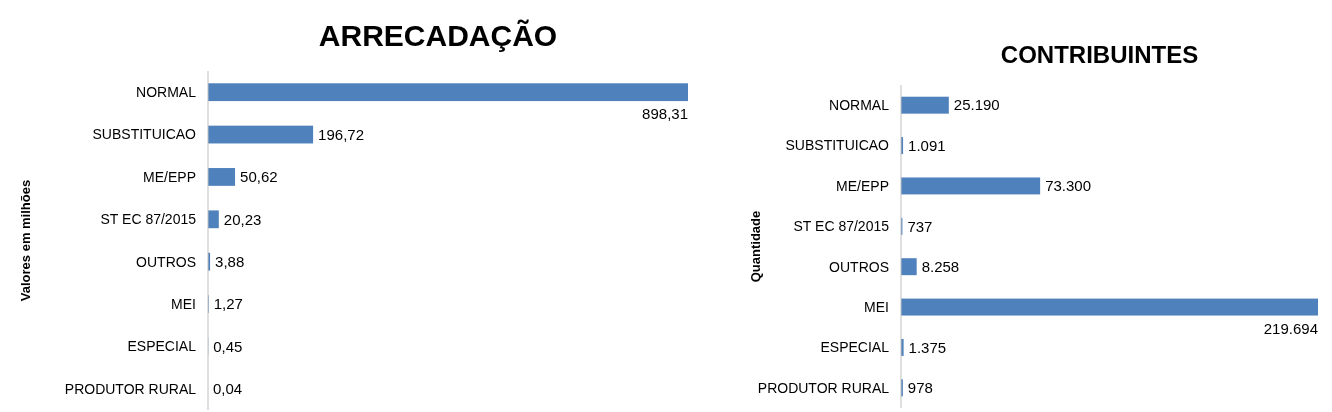 This screenshot has width=1332, height=412. What do you see at coordinates (927, 347) in the screenshot?
I see `data-label: 1.375` at bounding box center [927, 347].